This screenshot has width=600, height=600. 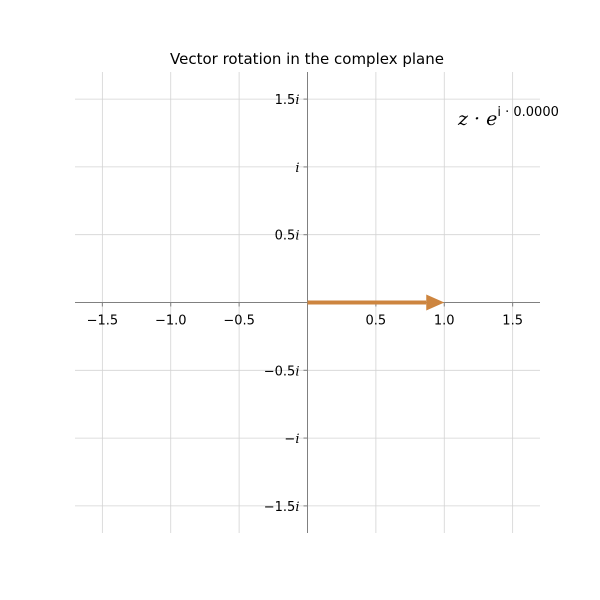 I want to click on y-tick-label-5: −1.5i, so click(x=282, y=507).